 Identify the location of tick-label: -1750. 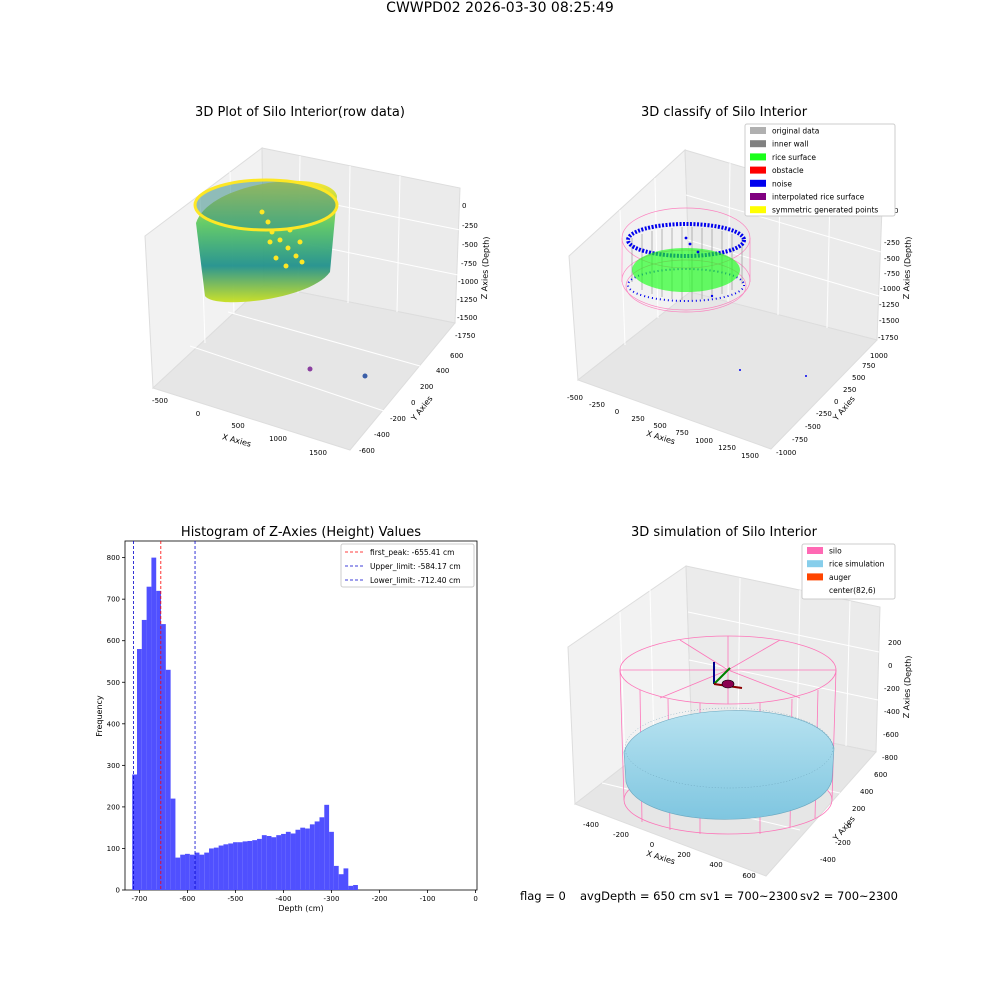
(465, 336).